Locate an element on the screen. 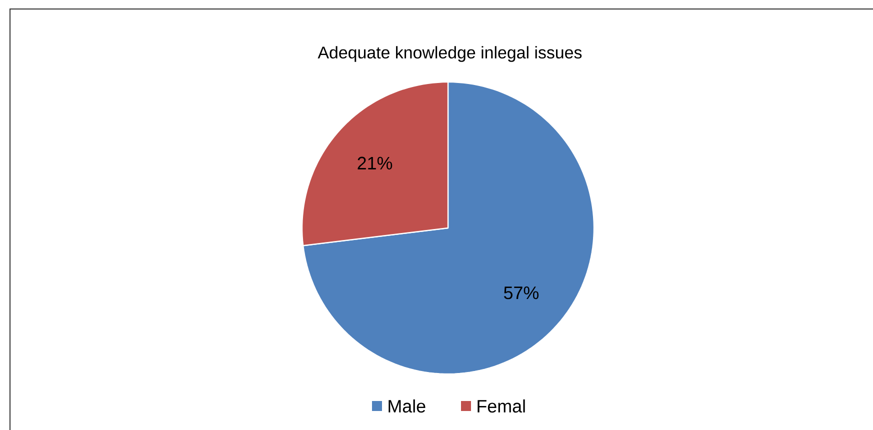 The width and height of the screenshot is (873, 430). legend-label: Male is located at coordinates (407, 406).